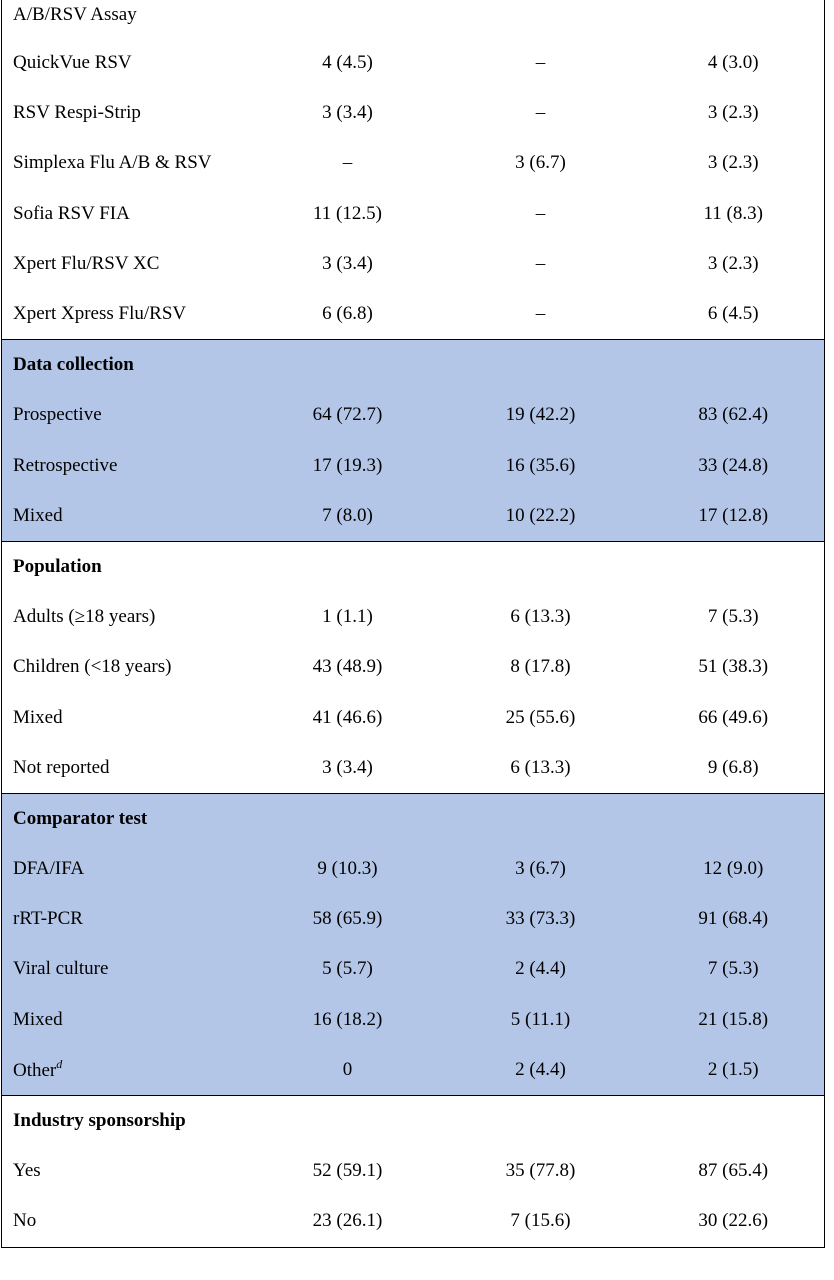 This screenshot has width=834, height=1280. I want to click on row-label: QuickVue RSV, so click(72, 63).